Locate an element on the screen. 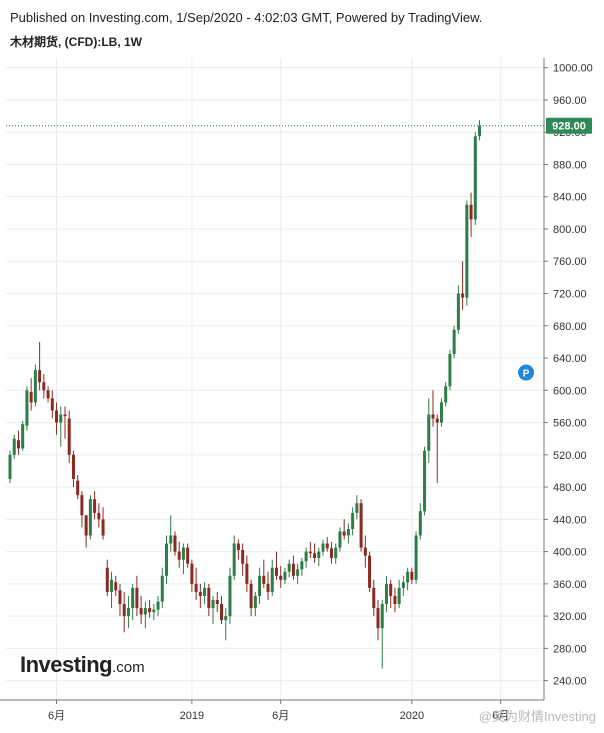  y-tick-label: 440.00 is located at coordinates (570, 520).